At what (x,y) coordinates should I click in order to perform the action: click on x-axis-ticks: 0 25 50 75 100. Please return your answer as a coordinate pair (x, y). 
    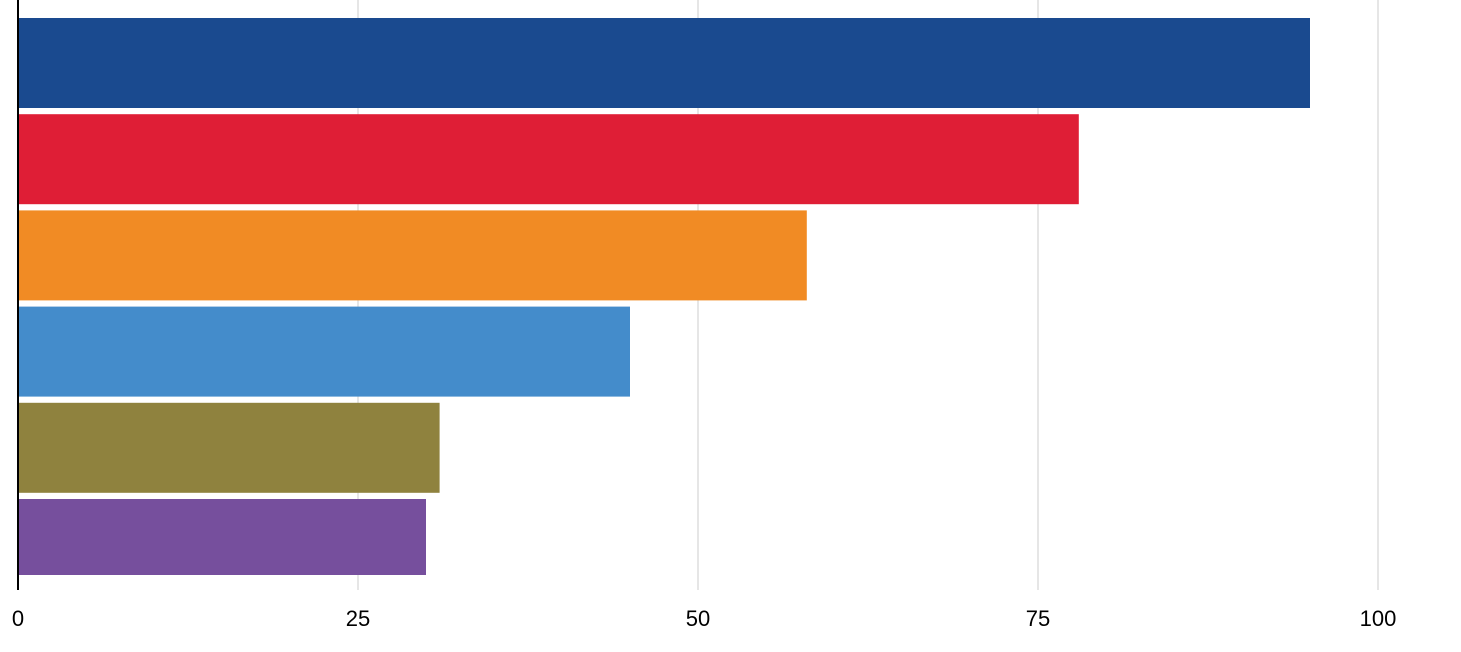
    Looking at the image, I should click on (704, 618).